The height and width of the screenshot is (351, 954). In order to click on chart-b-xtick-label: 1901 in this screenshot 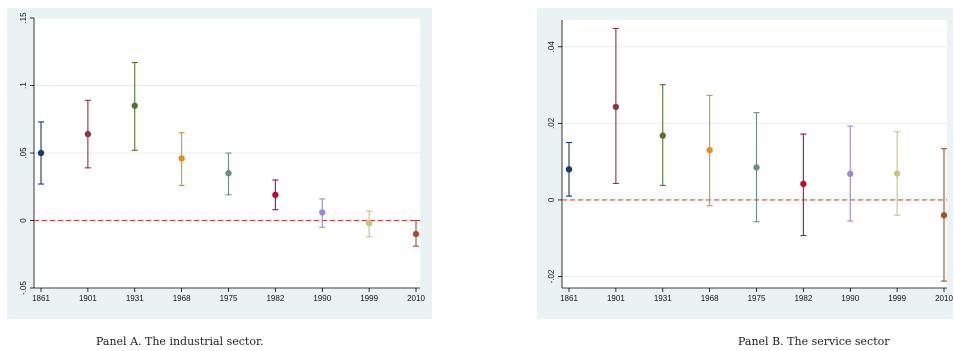, I will do `click(616, 298)`.